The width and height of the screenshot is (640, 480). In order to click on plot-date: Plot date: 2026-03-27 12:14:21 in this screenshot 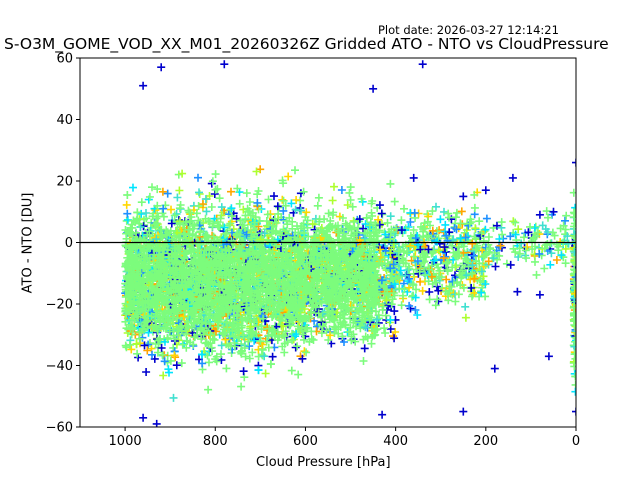, I will do `click(468, 30)`.